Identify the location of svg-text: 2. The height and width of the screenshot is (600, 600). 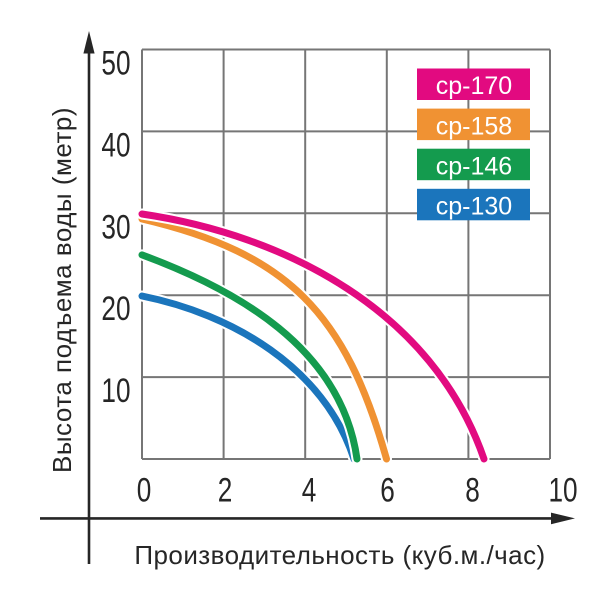
(225, 490).